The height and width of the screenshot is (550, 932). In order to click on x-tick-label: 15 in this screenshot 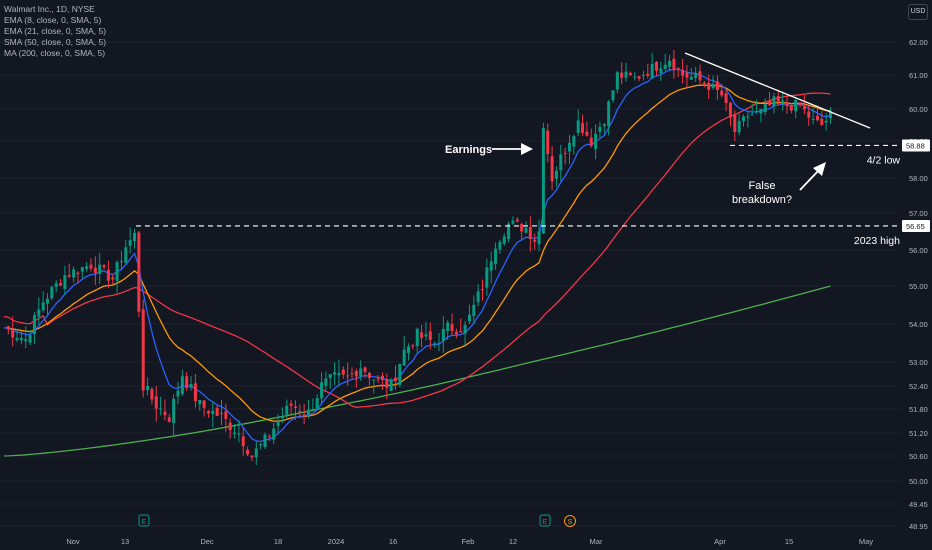, I will do `click(789, 541)`.